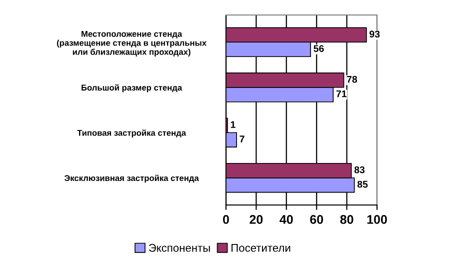 This screenshot has height=264, width=463. Describe the element at coordinates (341, 94) in the screenshot. I see `data-label: 71` at that location.